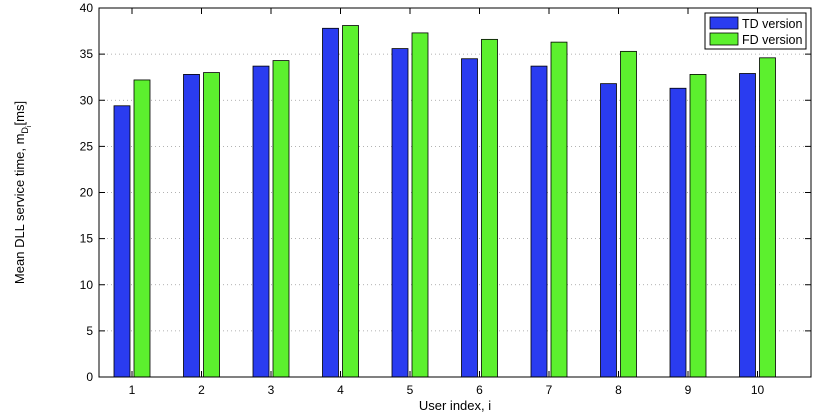 The height and width of the screenshot is (417, 830). Describe the element at coordinates (19, 209) in the screenshot. I see `y-axis-label-main: Mean DLL service time, m` at that location.